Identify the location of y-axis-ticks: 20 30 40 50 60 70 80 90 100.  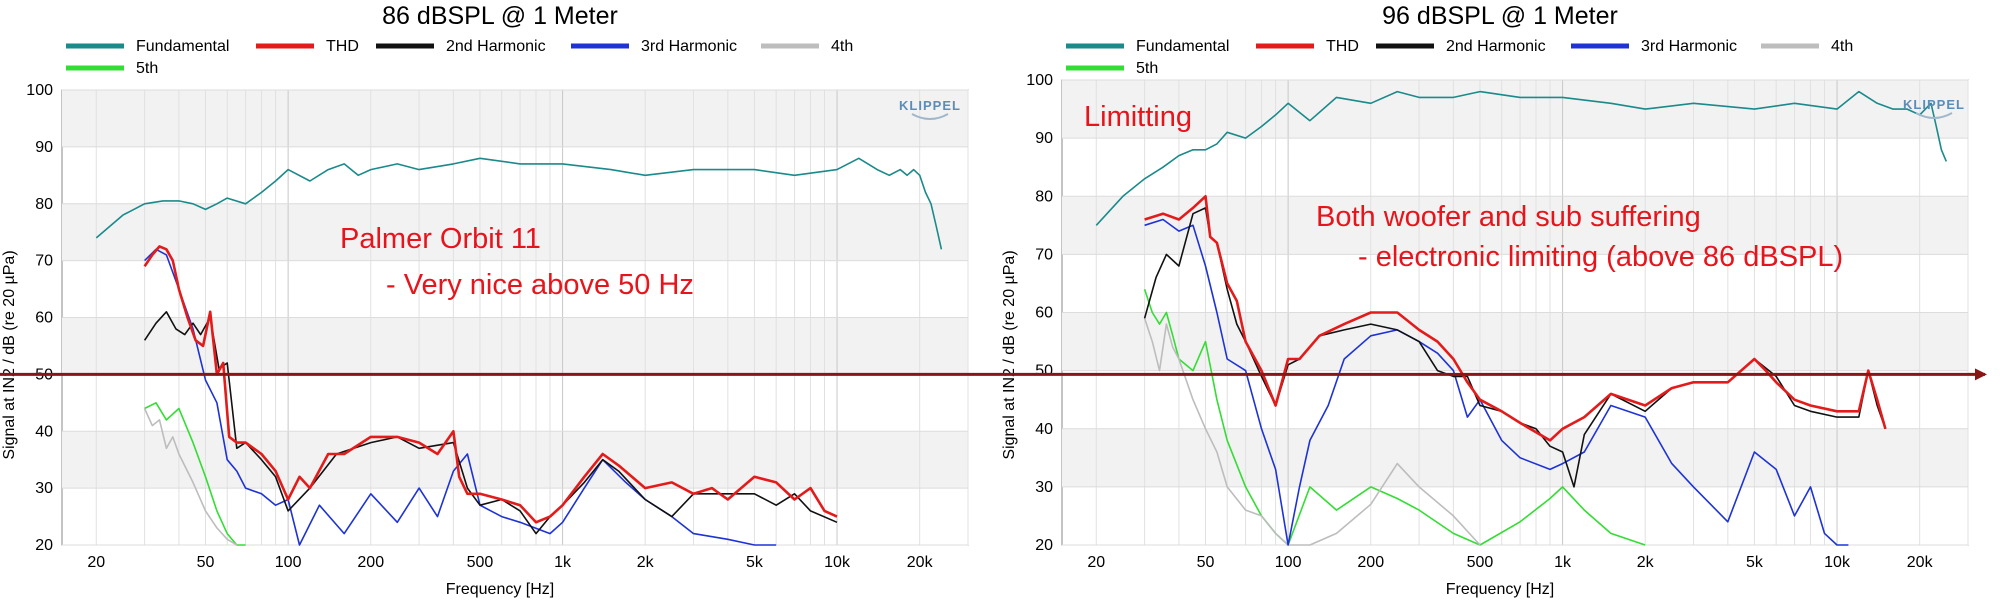
(1039, 313).